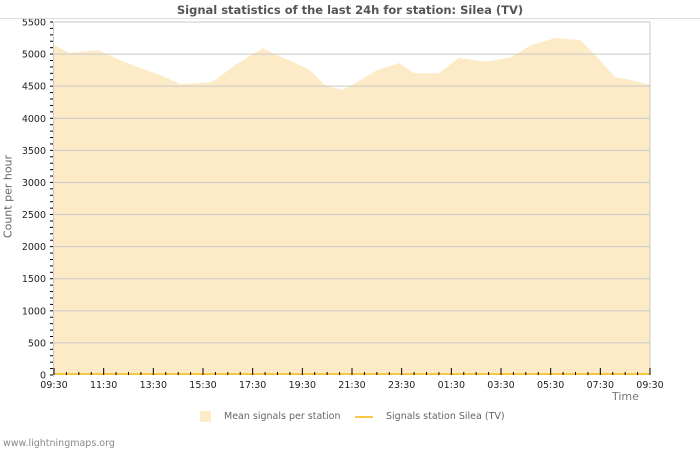 This screenshot has height=450, width=700. I want to click on x-tick-label: 13:30, so click(153, 385).